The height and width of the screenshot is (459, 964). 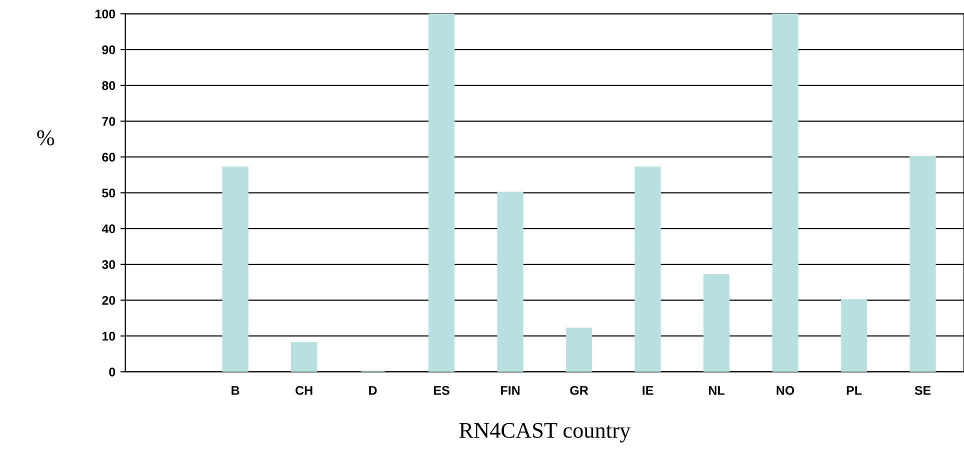 What do you see at coordinates (109, 121) in the screenshot?
I see `y-tick-label: 70` at bounding box center [109, 121].